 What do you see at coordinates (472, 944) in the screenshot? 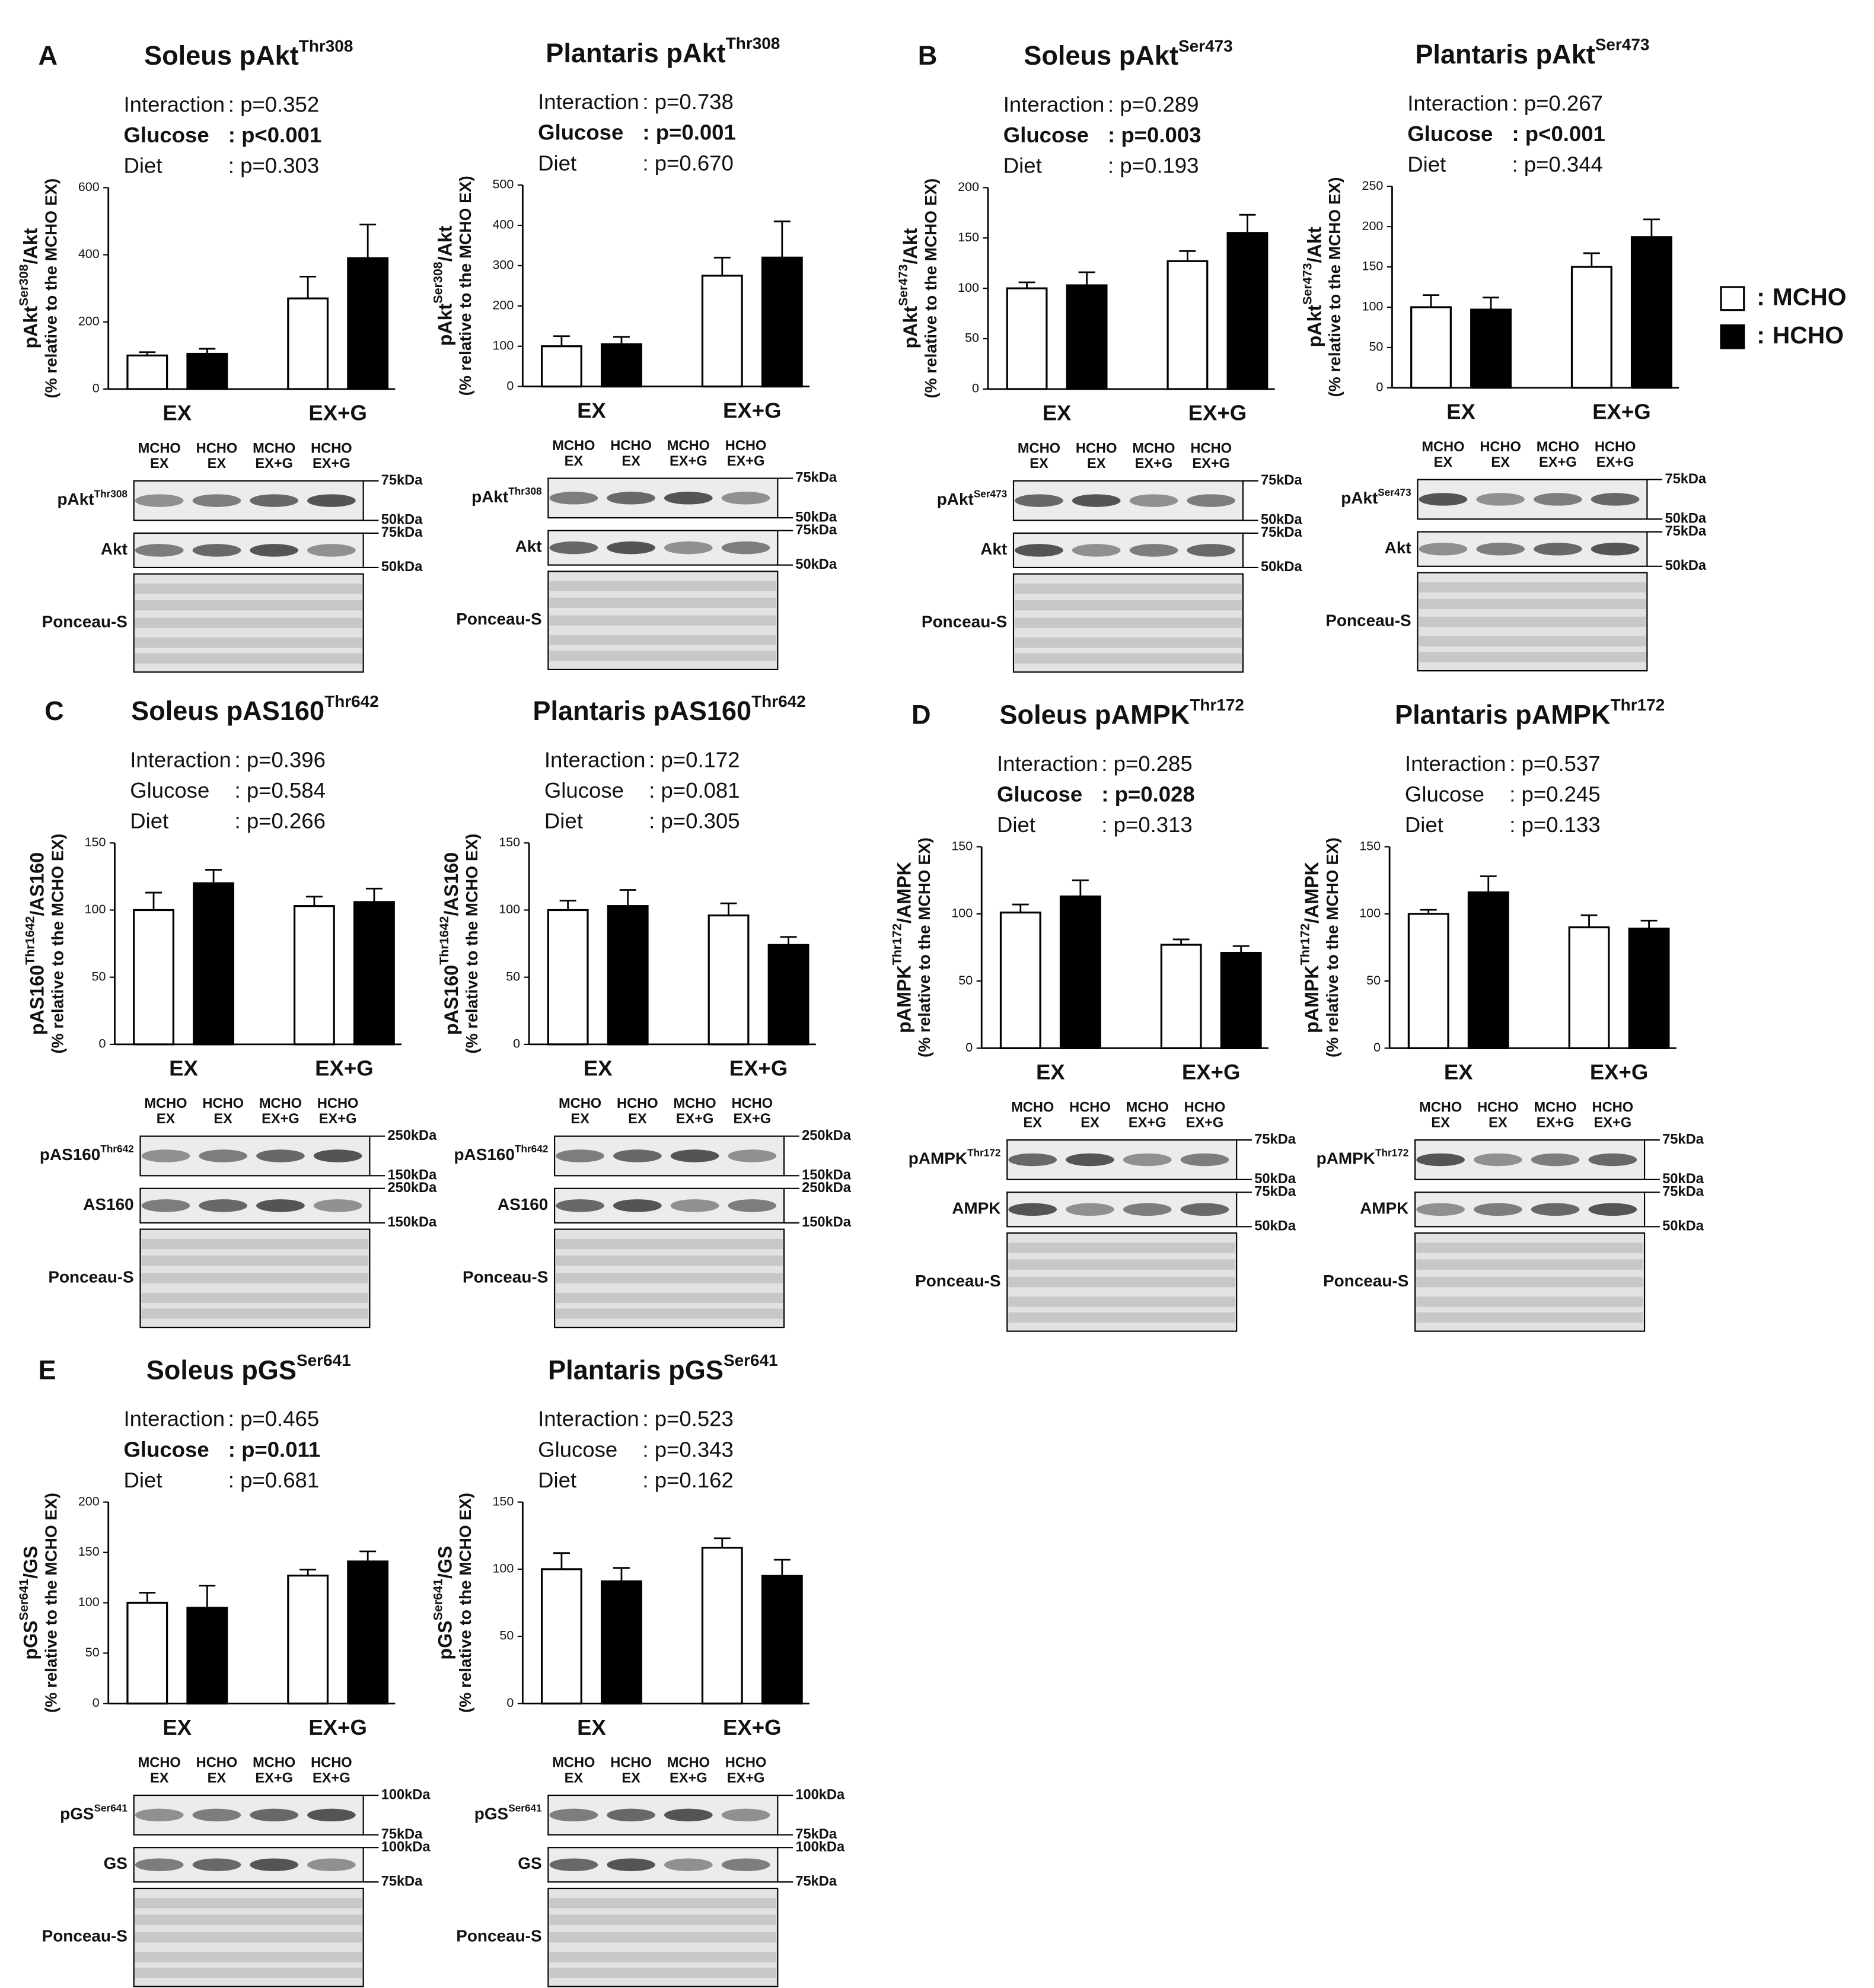
I see `y-label-note: (% relative to the MCHO EX)` at bounding box center [472, 944].